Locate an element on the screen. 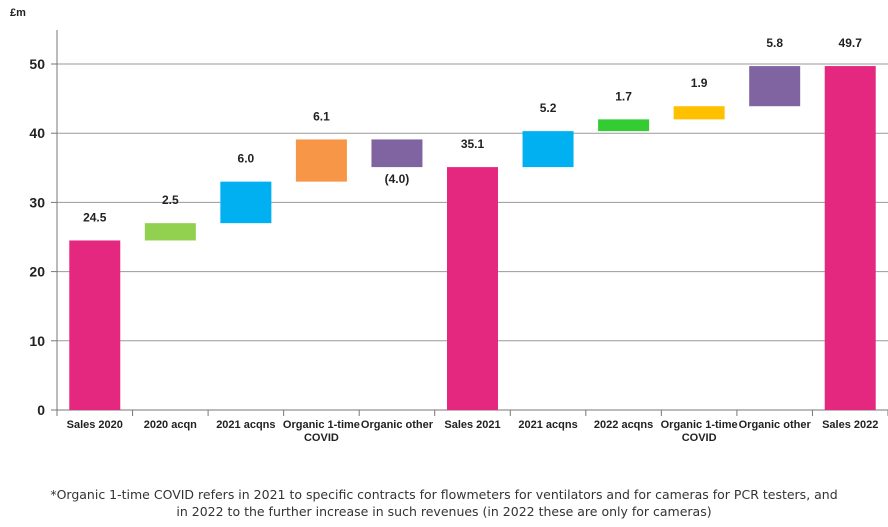 The image size is (888, 527). data-label: (4.0) is located at coordinates (397, 179).